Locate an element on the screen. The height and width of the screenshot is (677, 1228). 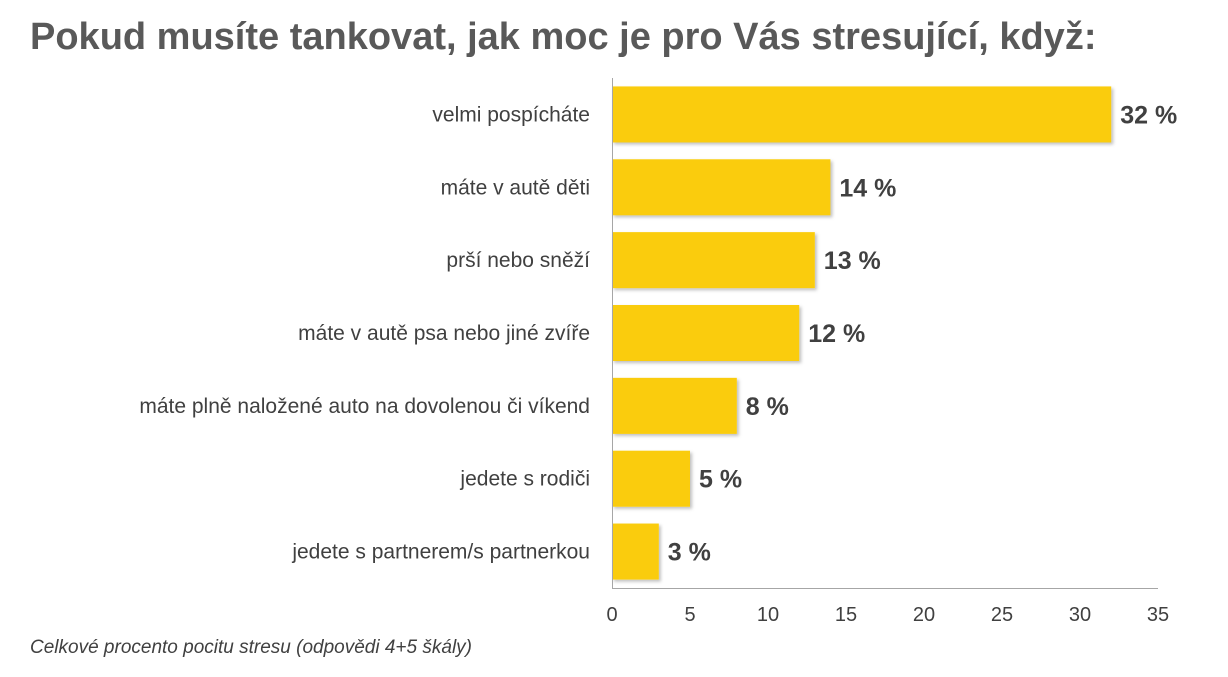
value-label: 8 % is located at coordinates (767, 407).